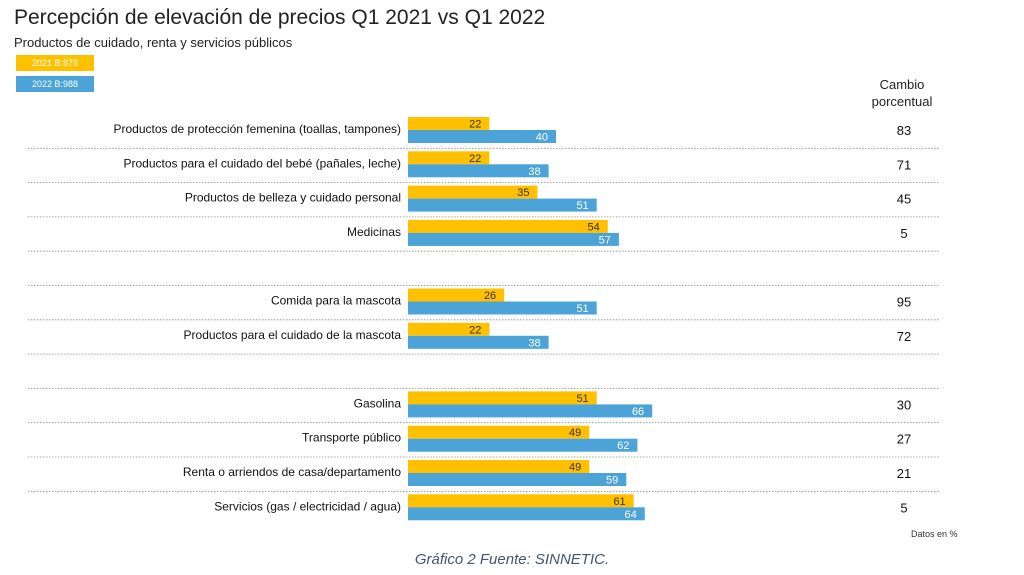 The height and width of the screenshot is (575, 1024). I want to click on figure-caption: Gráfico 2 Fuente: SINNETIC., so click(512, 559).